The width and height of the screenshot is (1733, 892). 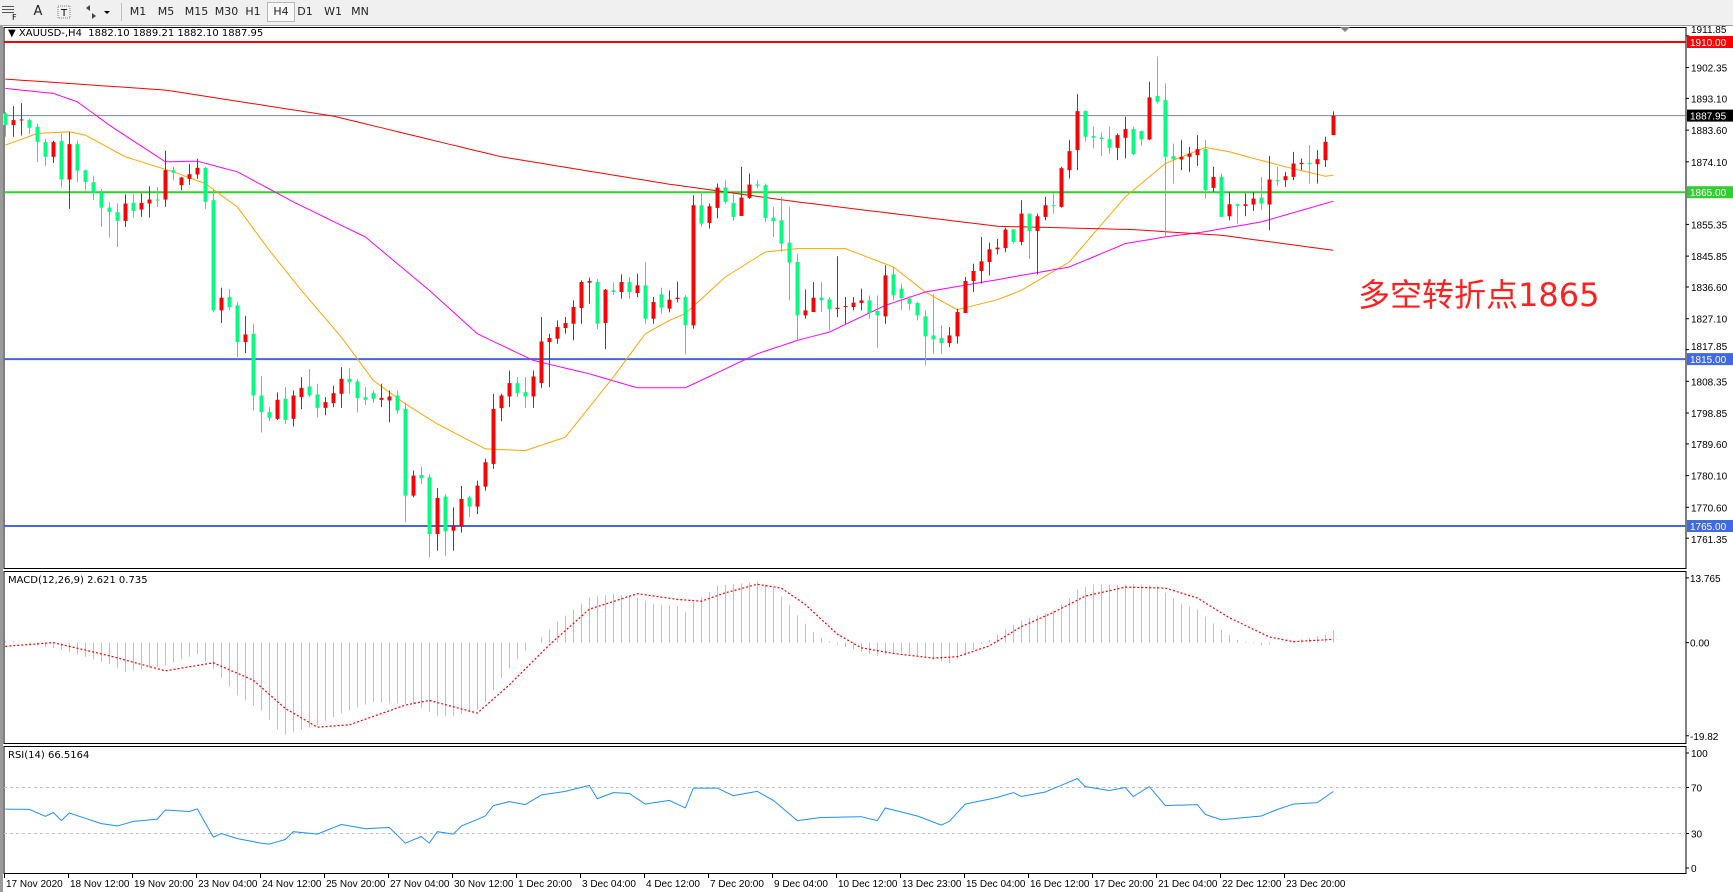 I want to click on rsi-axis-label: 100, so click(x=1699, y=754).